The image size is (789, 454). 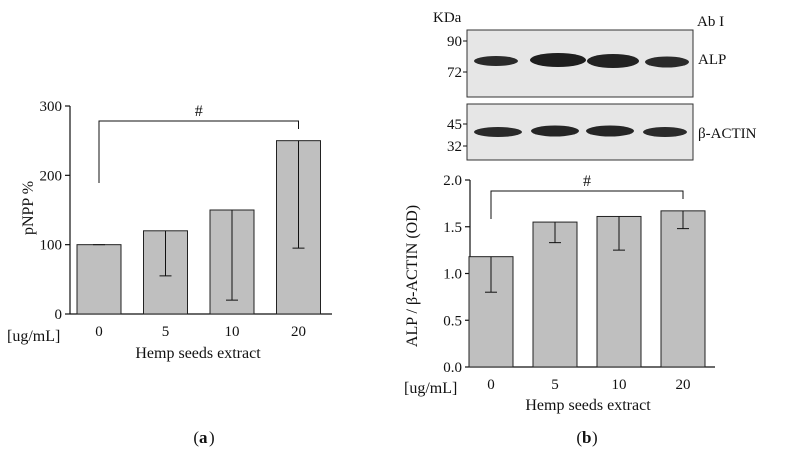 I want to click on b-x-tick-label-10: 10, so click(x=619, y=385).